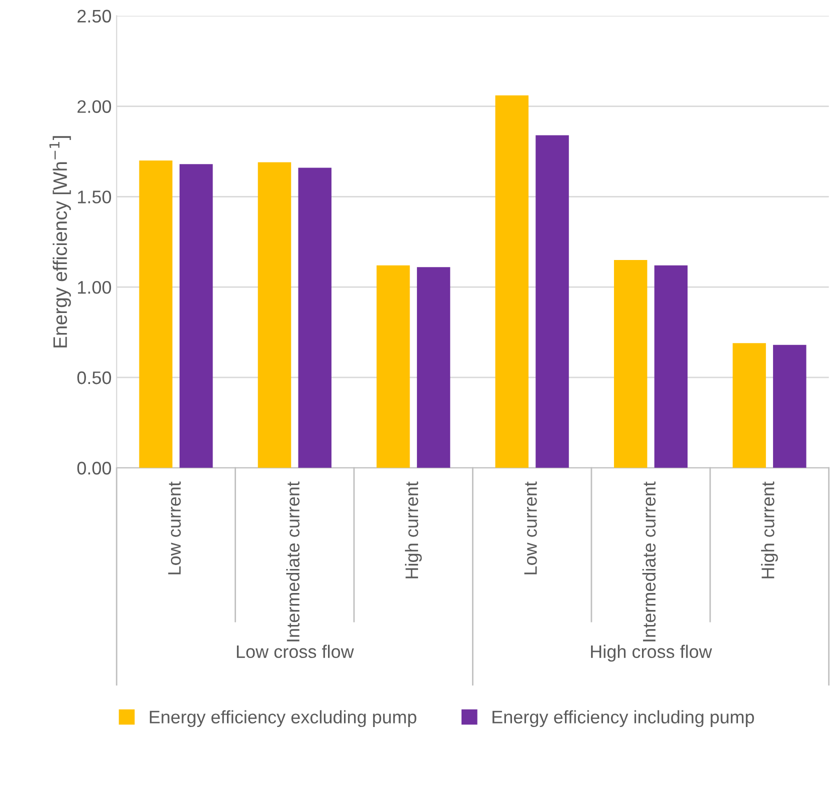 This screenshot has width=833, height=793. I want to click on y-tick-label: 2.50, so click(95, 16).